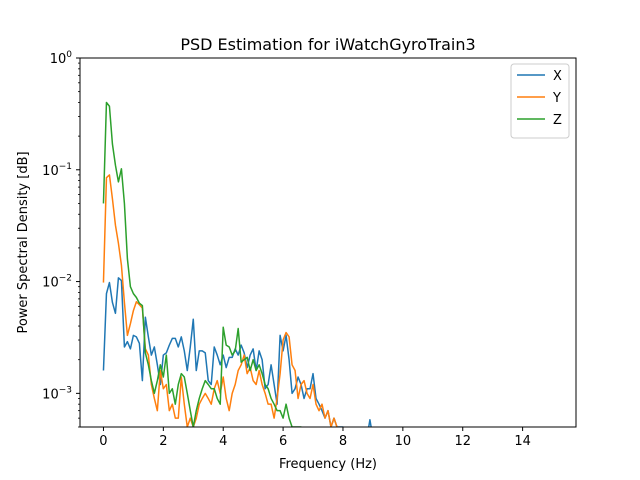  What do you see at coordinates (557, 76) in the screenshot?
I see `legend-label-x: X` at bounding box center [557, 76].